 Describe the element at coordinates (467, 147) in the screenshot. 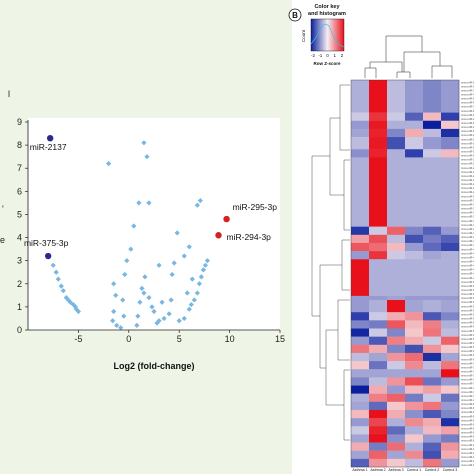

I see `row-label: mmu-miR-17` at that location.